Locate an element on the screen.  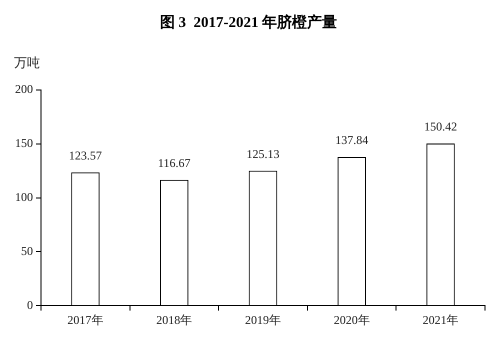
y-tick-label: 100 is located at coordinates (24, 197).